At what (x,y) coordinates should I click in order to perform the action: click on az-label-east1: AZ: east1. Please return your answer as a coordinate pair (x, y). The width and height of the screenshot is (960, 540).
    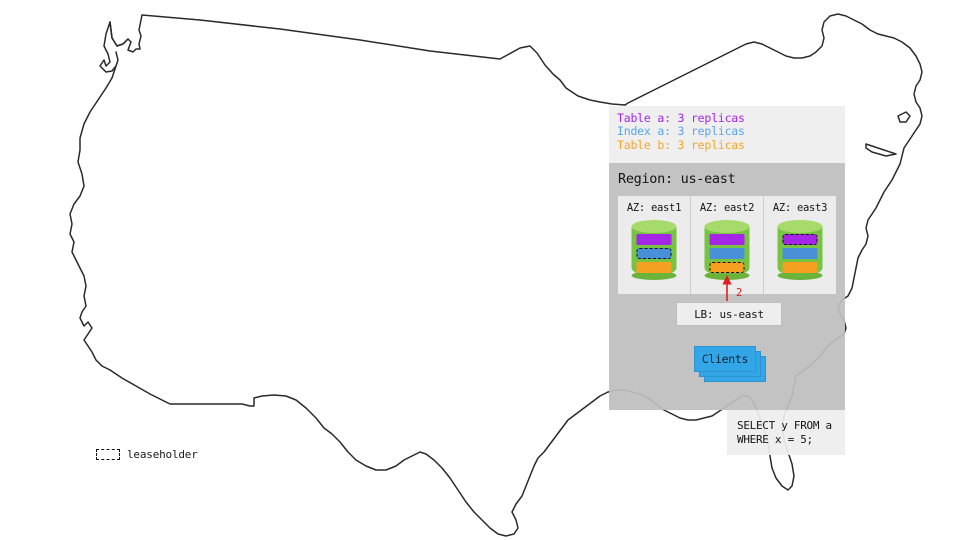
    Looking at the image, I should click on (654, 208).